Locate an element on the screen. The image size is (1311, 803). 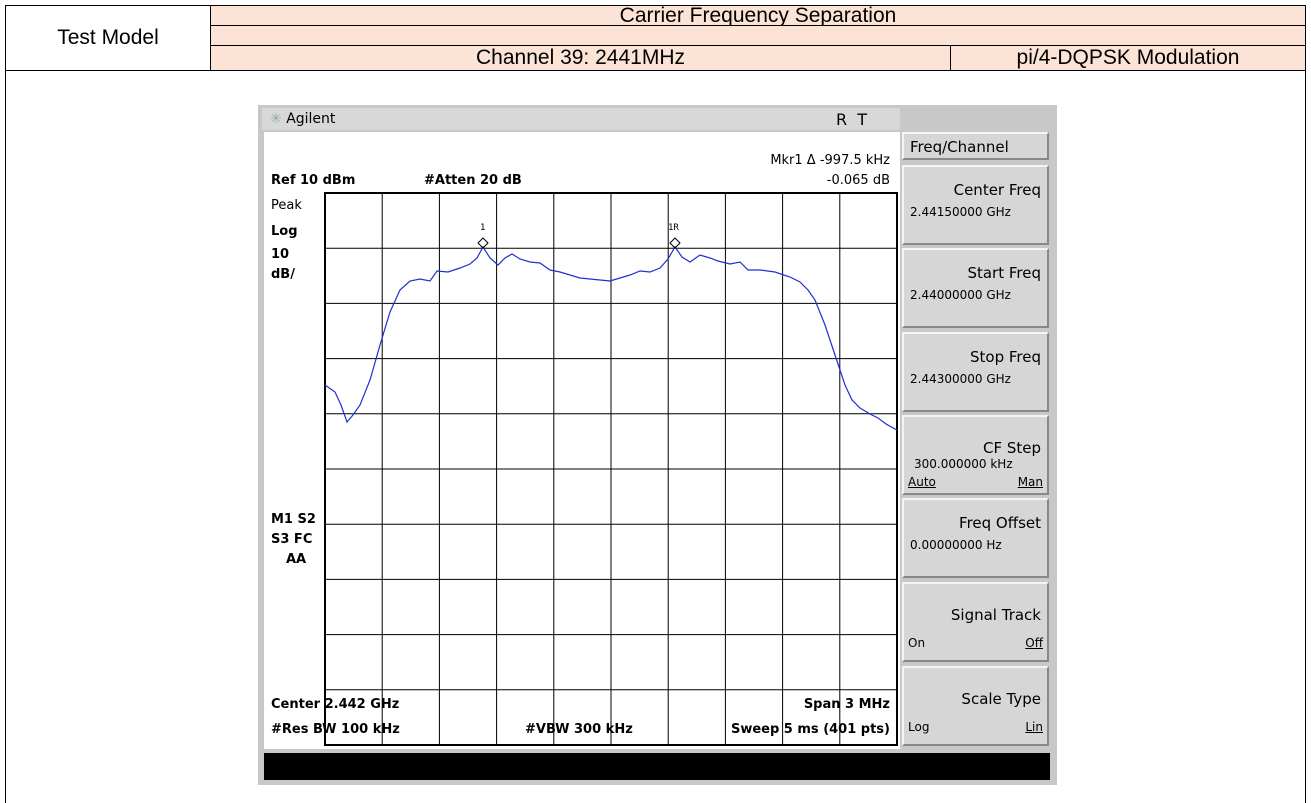
status-left: AA is located at coordinates (296, 559).